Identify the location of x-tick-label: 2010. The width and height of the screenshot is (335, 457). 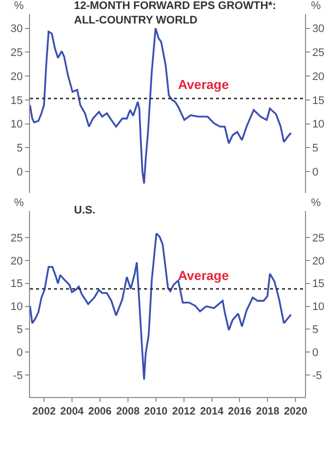
(156, 412).